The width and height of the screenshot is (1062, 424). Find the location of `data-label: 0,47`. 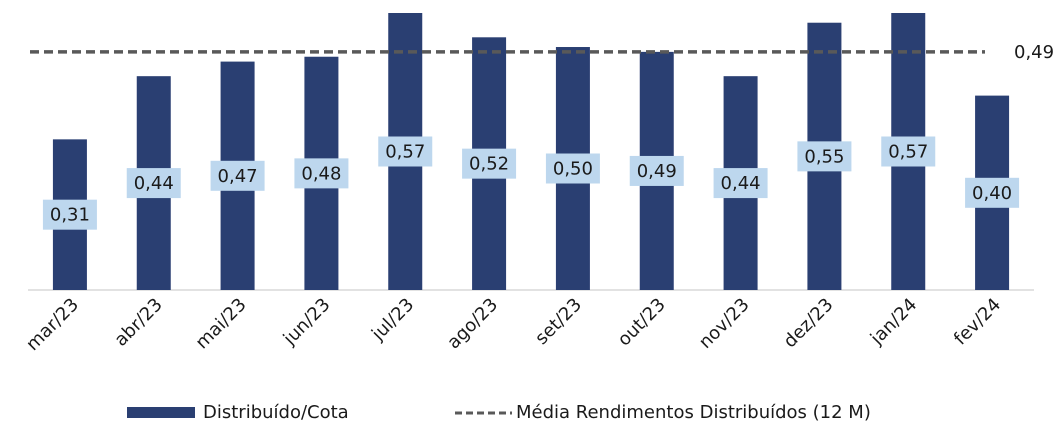

data-label: 0,47 is located at coordinates (238, 176).